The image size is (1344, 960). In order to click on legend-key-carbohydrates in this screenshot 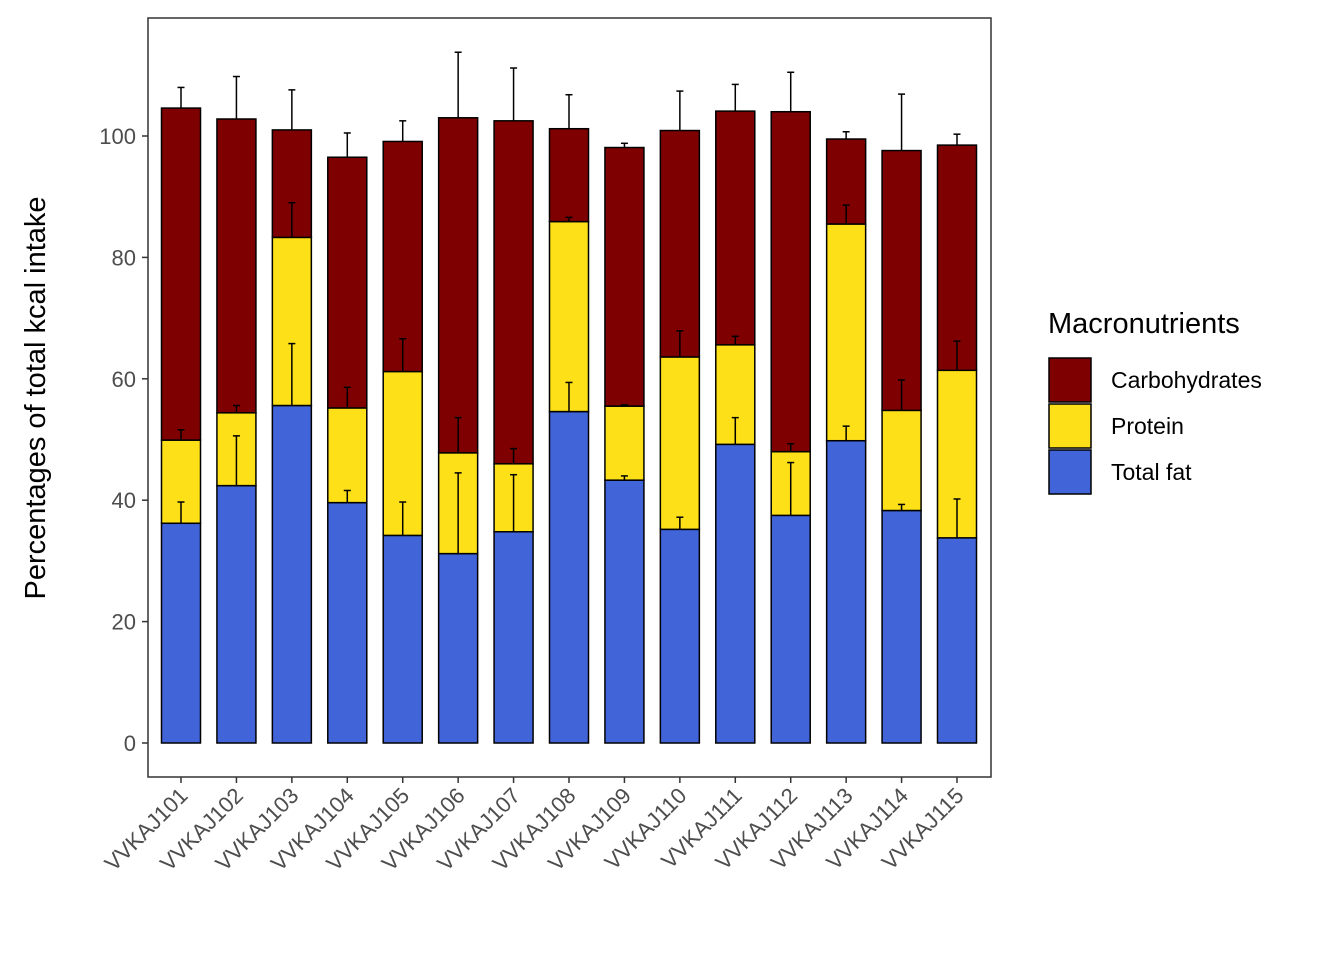, I will do `click(1070, 380)`.